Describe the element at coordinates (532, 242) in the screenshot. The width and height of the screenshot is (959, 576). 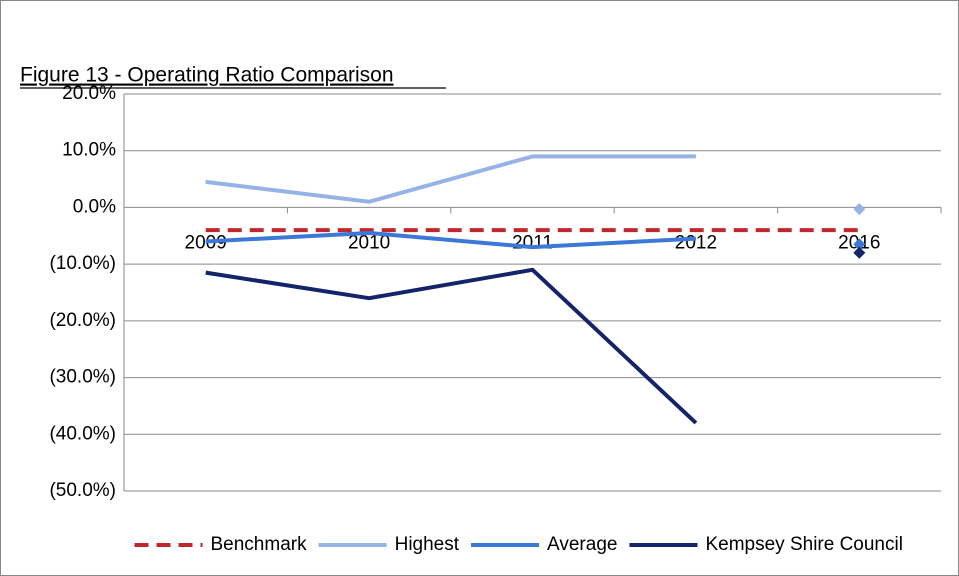
I see `x-tick-label: 2011` at that location.